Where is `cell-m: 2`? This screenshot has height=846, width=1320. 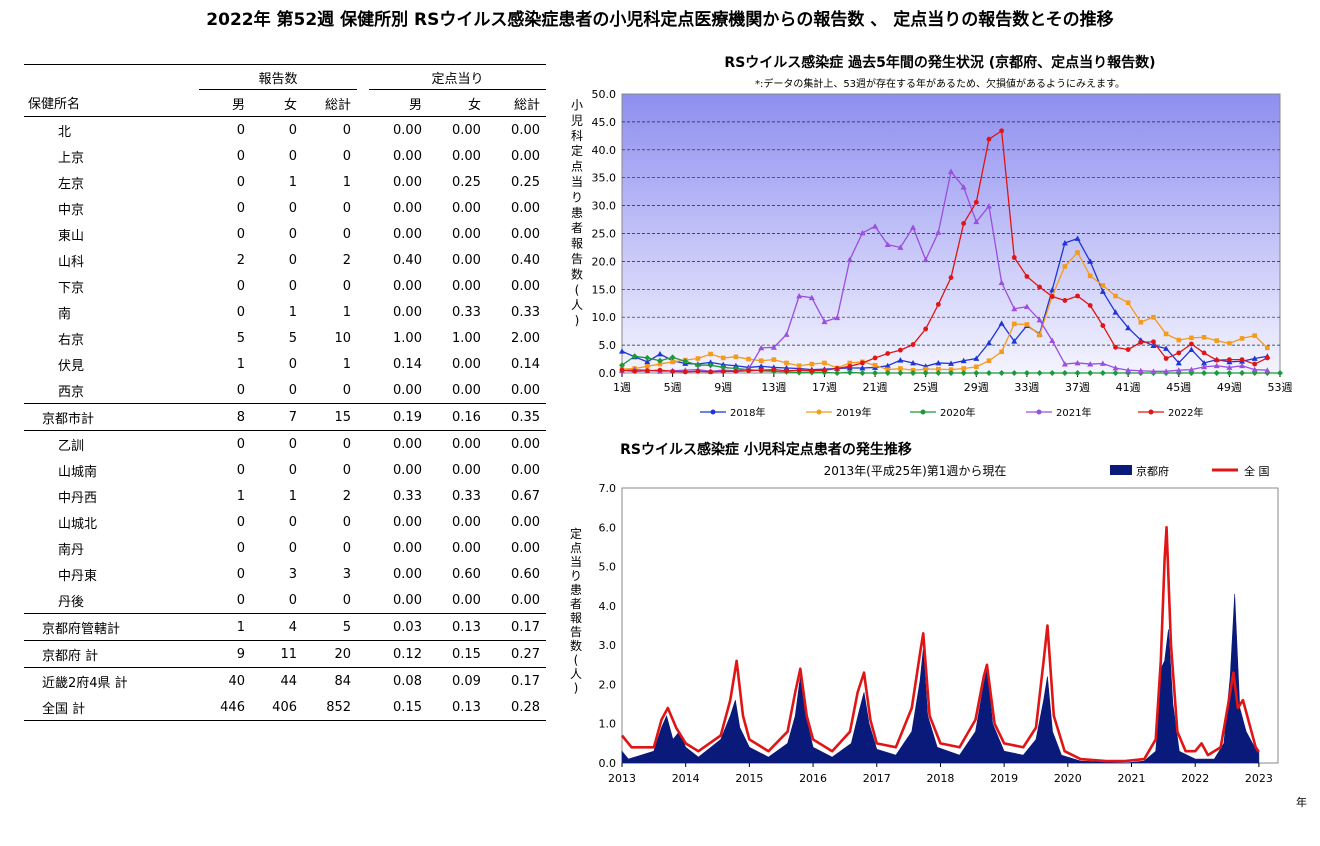
cell-m: 2 is located at coordinates (240, 260).